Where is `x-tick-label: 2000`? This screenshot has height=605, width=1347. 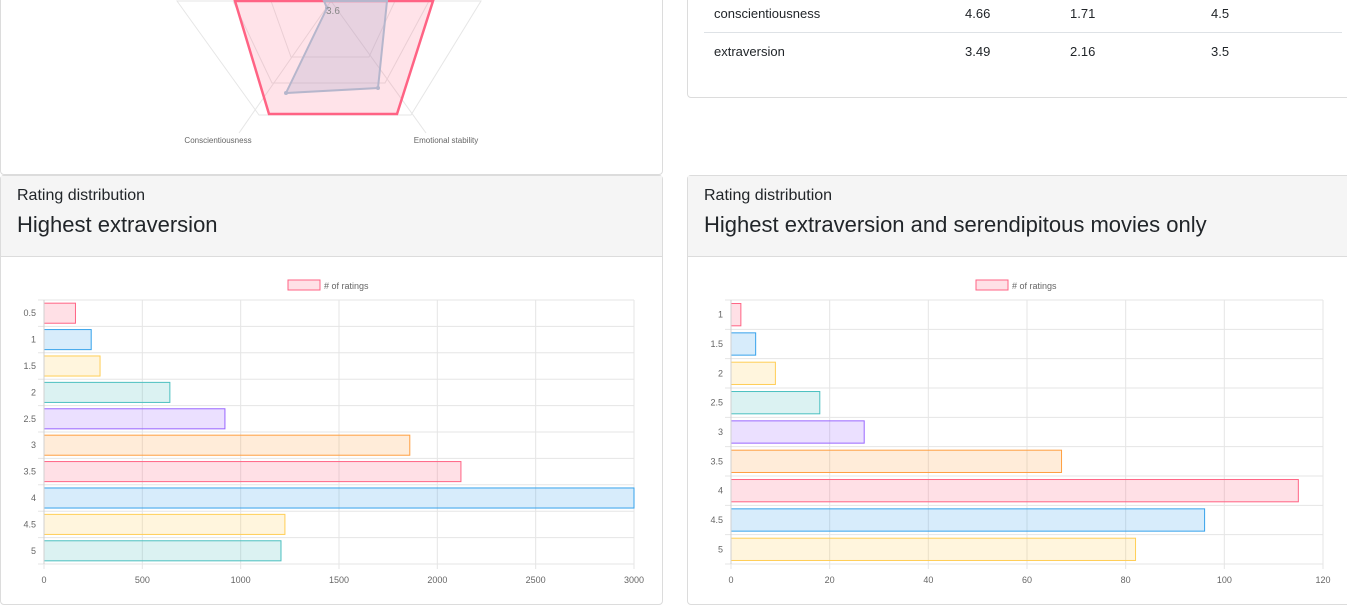 x-tick-label: 2000 is located at coordinates (437, 580).